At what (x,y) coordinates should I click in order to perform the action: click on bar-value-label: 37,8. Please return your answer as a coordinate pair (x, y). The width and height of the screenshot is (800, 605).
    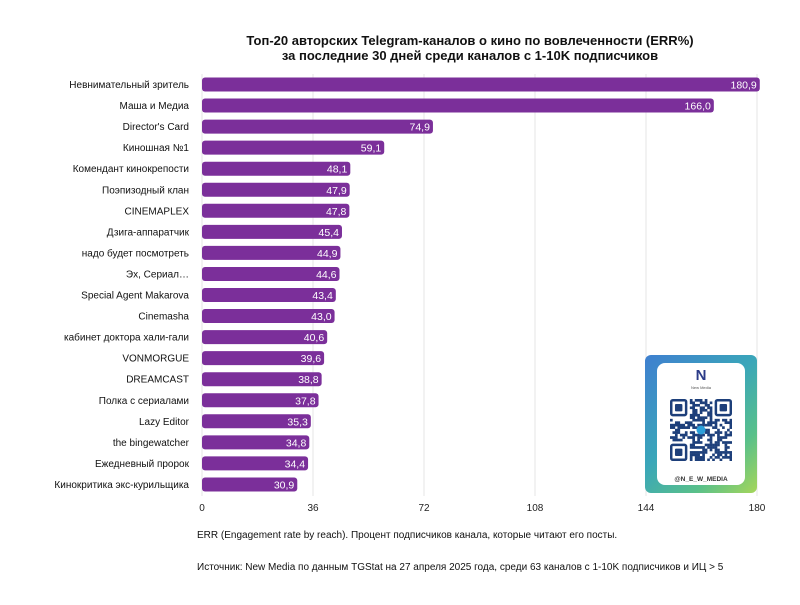
    Looking at the image, I should click on (305, 401).